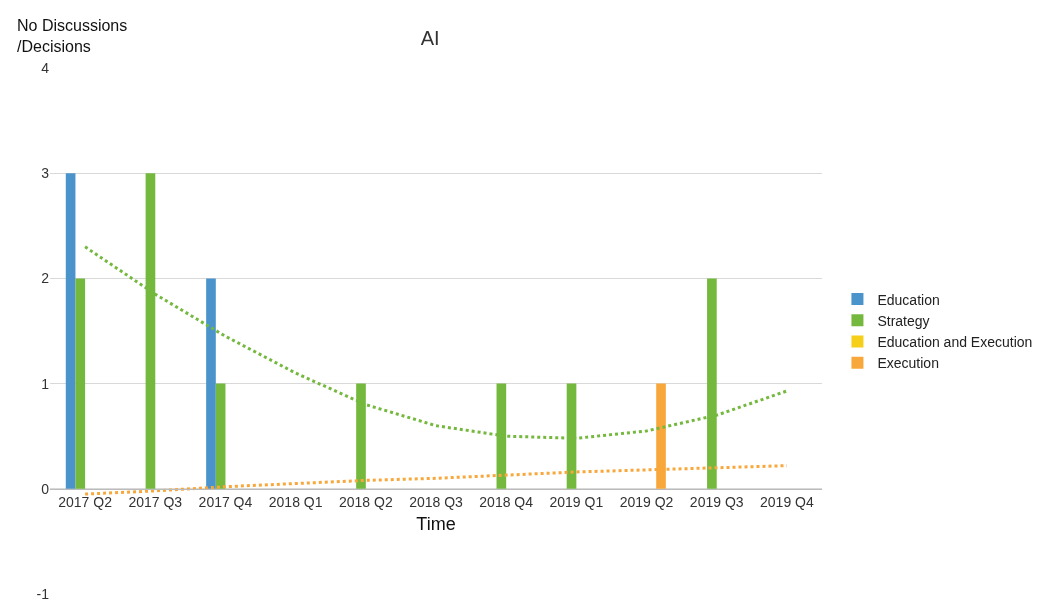  I want to click on x-tick-label: 2017 Q3, so click(155, 501).